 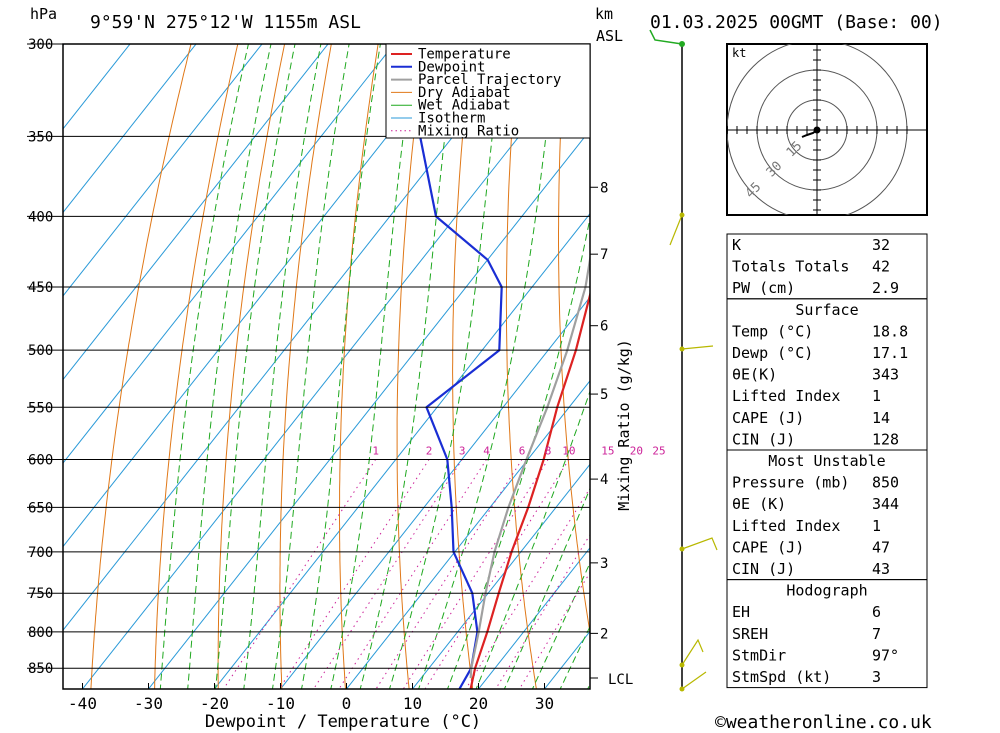 I want to click on indices-row-value: 2.9, so click(x=885, y=288).